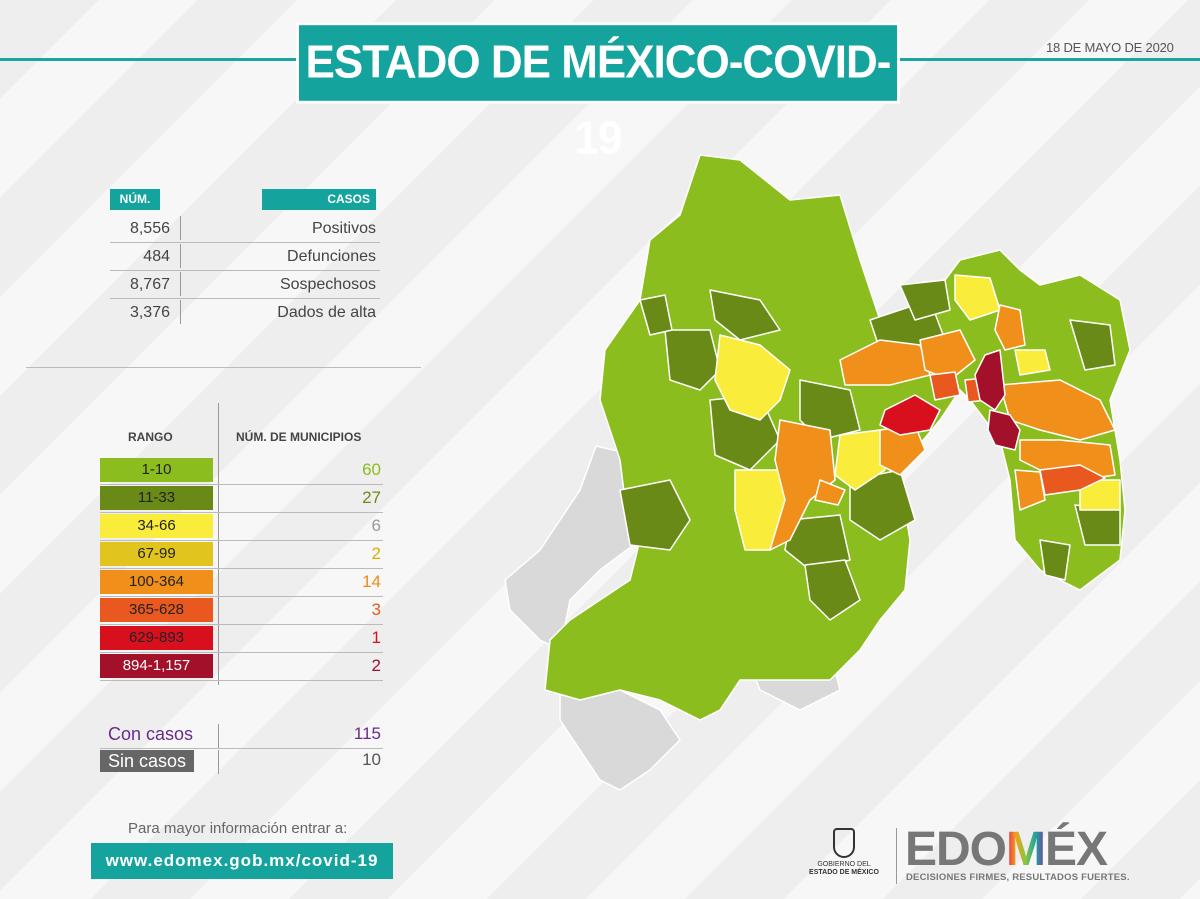 The image size is (1200, 899). What do you see at coordinates (245, 256) in the screenshot?
I see `cases-row: 484 Defunciones` at bounding box center [245, 256].